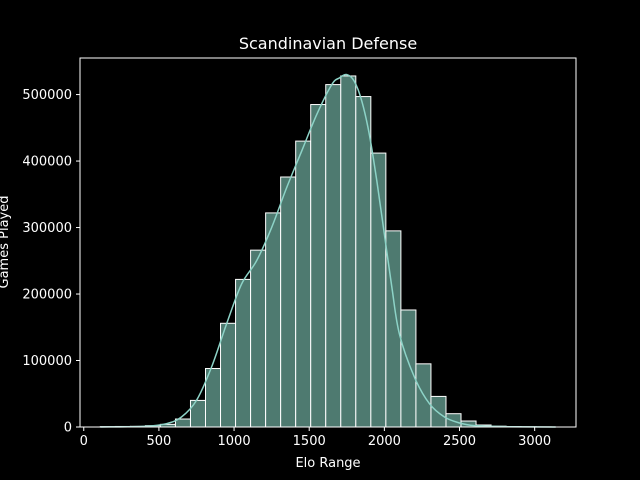 Image resolution: width=640 pixels, height=480 pixels. What do you see at coordinates (47, 228) in the screenshot?
I see `y-tick-label: 300000` at bounding box center [47, 228].